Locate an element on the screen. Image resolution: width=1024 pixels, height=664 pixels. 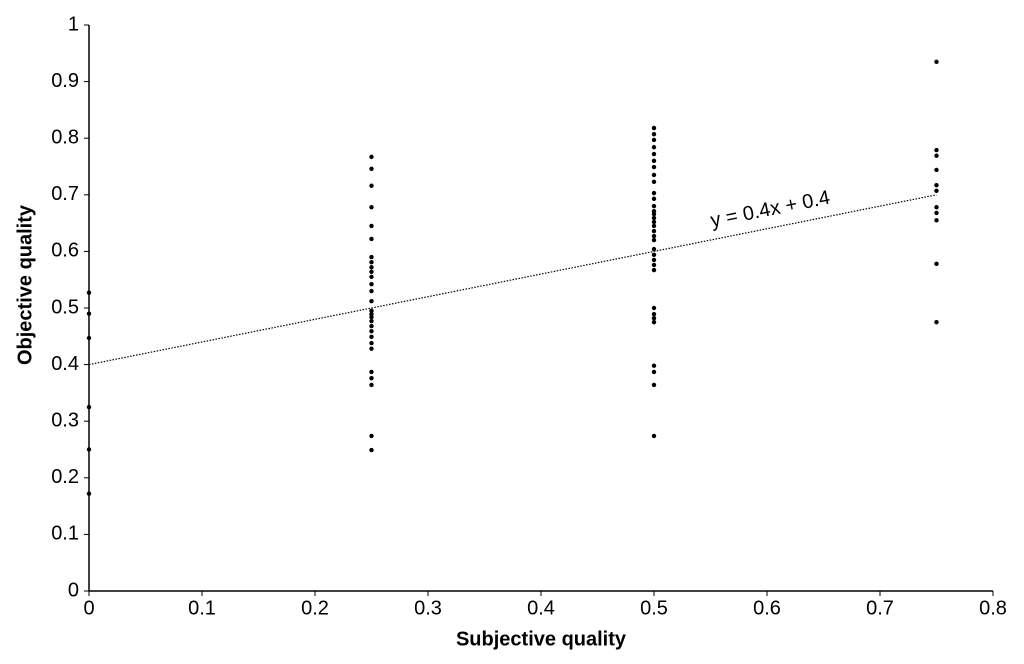
x-tick-label: 0.3 is located at coordinates (428, 608).